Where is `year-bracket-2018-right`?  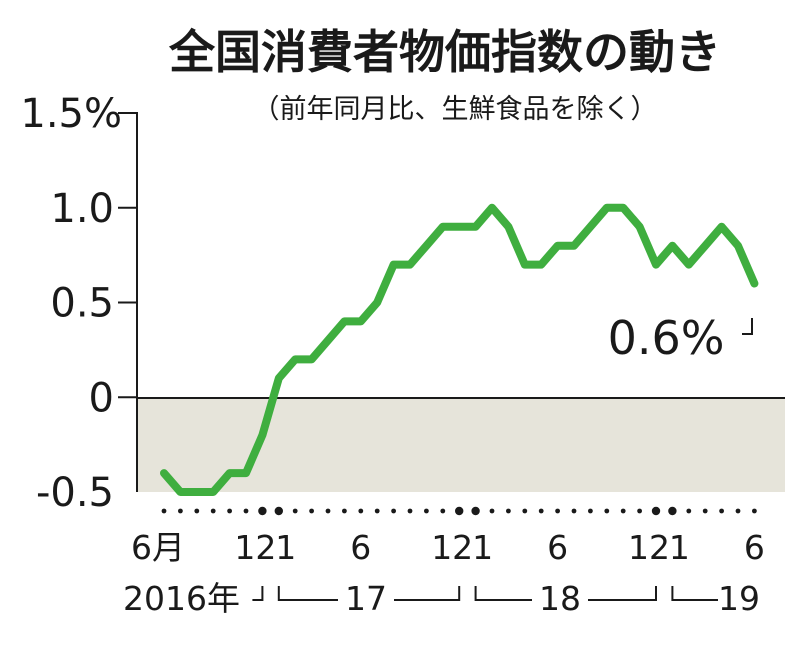
year-bracket-2018-right is located at coordinates (622, 593).